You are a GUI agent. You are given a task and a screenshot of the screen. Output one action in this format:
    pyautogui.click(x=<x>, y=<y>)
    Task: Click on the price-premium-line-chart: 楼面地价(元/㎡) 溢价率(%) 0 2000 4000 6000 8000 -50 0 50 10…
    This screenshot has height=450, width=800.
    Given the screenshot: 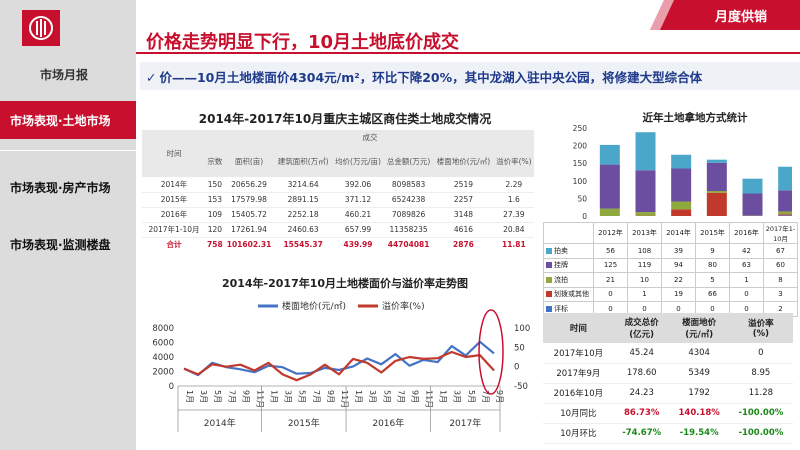 What is the action you would take?
    pyautogui.click(x=341, y=366)
    